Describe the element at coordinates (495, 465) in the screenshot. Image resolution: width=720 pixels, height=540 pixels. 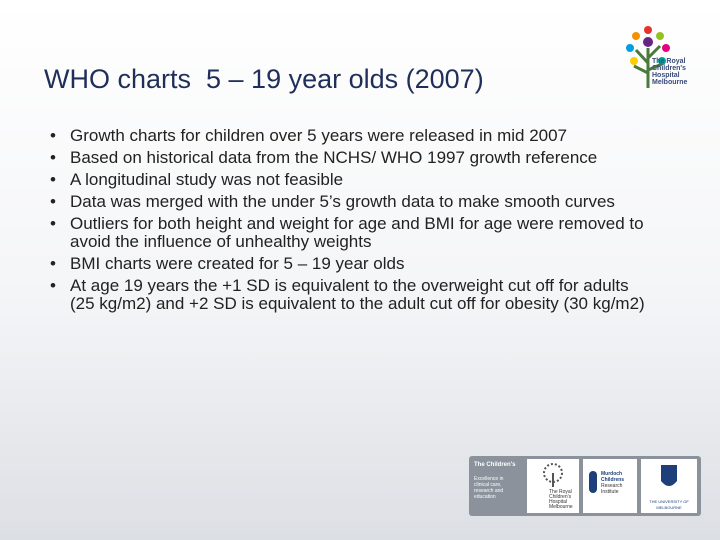
I see `footer-title: The Children's` at that location.